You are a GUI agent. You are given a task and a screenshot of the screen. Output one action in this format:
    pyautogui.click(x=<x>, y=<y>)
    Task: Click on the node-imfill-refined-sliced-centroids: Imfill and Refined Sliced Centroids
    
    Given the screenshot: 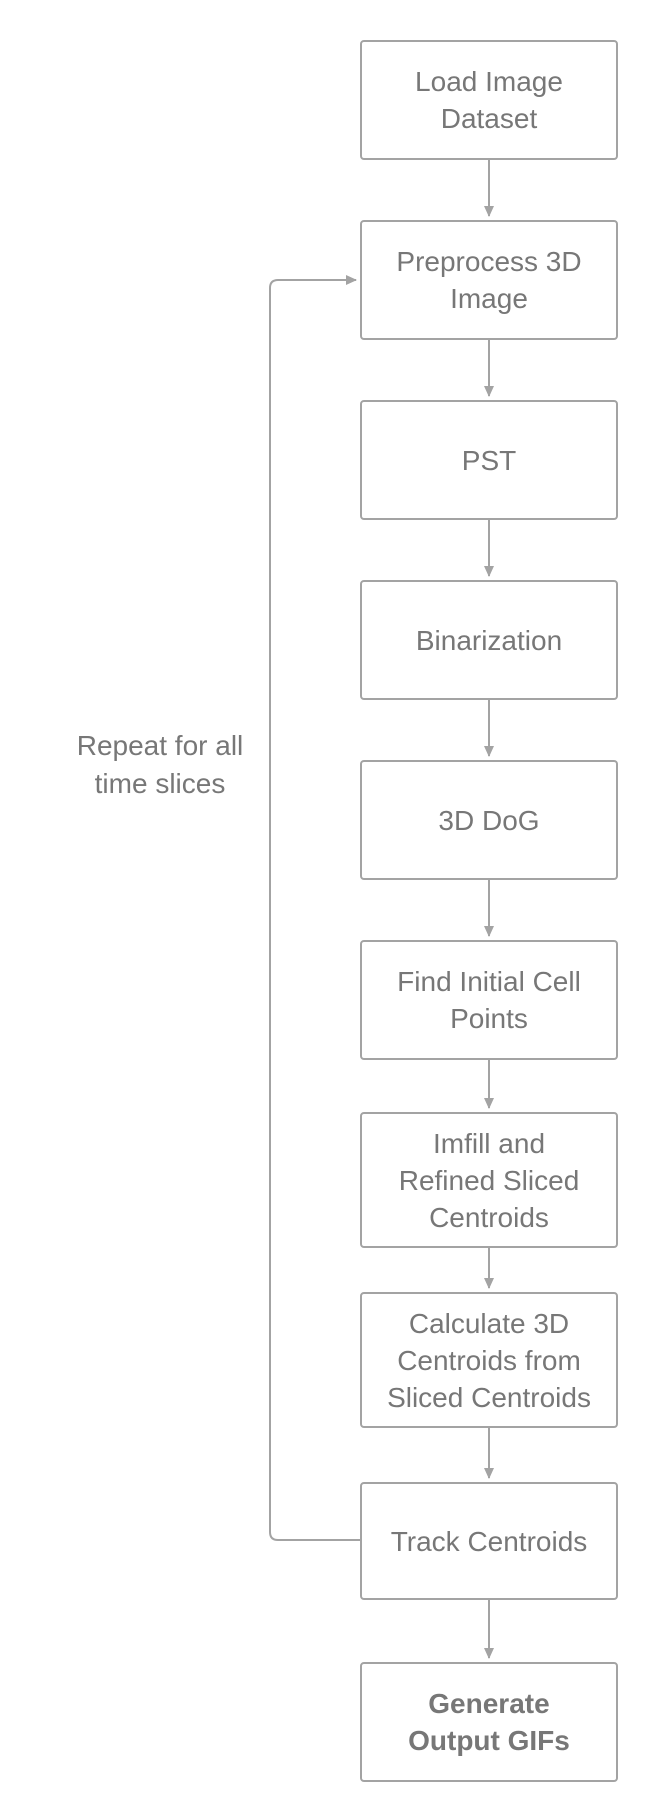 What is the action you would take?
    pyautogui.click(x=489, y=1180)
    